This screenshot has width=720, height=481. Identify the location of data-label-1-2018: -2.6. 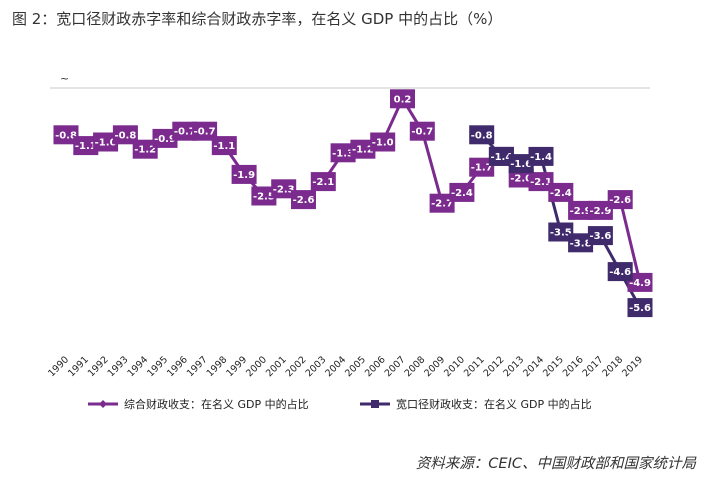
(620, 200).